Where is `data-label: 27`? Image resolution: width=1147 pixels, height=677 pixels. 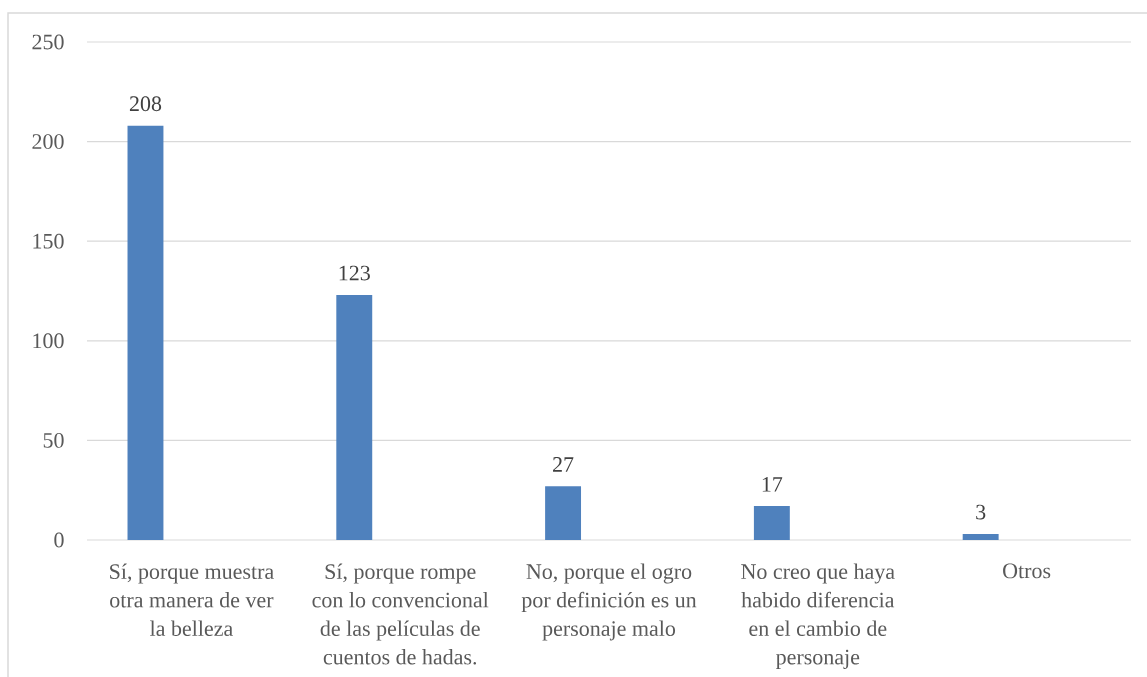
data-label: 27 is located at coordinates (563, 464).